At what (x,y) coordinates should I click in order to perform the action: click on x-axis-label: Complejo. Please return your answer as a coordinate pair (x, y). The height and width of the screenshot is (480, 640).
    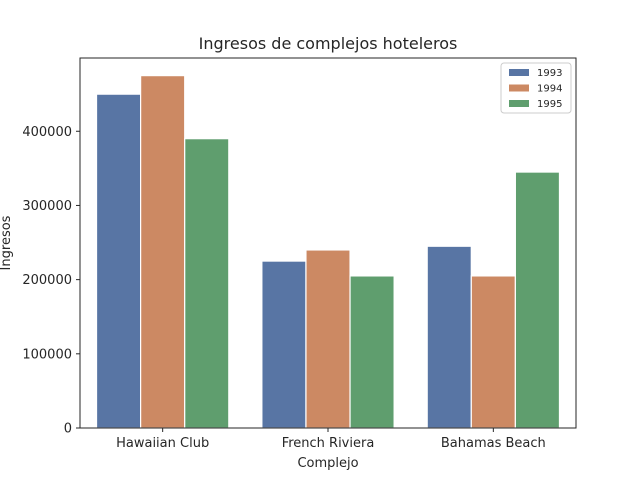
    Looking at the image, I should click on (327, 463).